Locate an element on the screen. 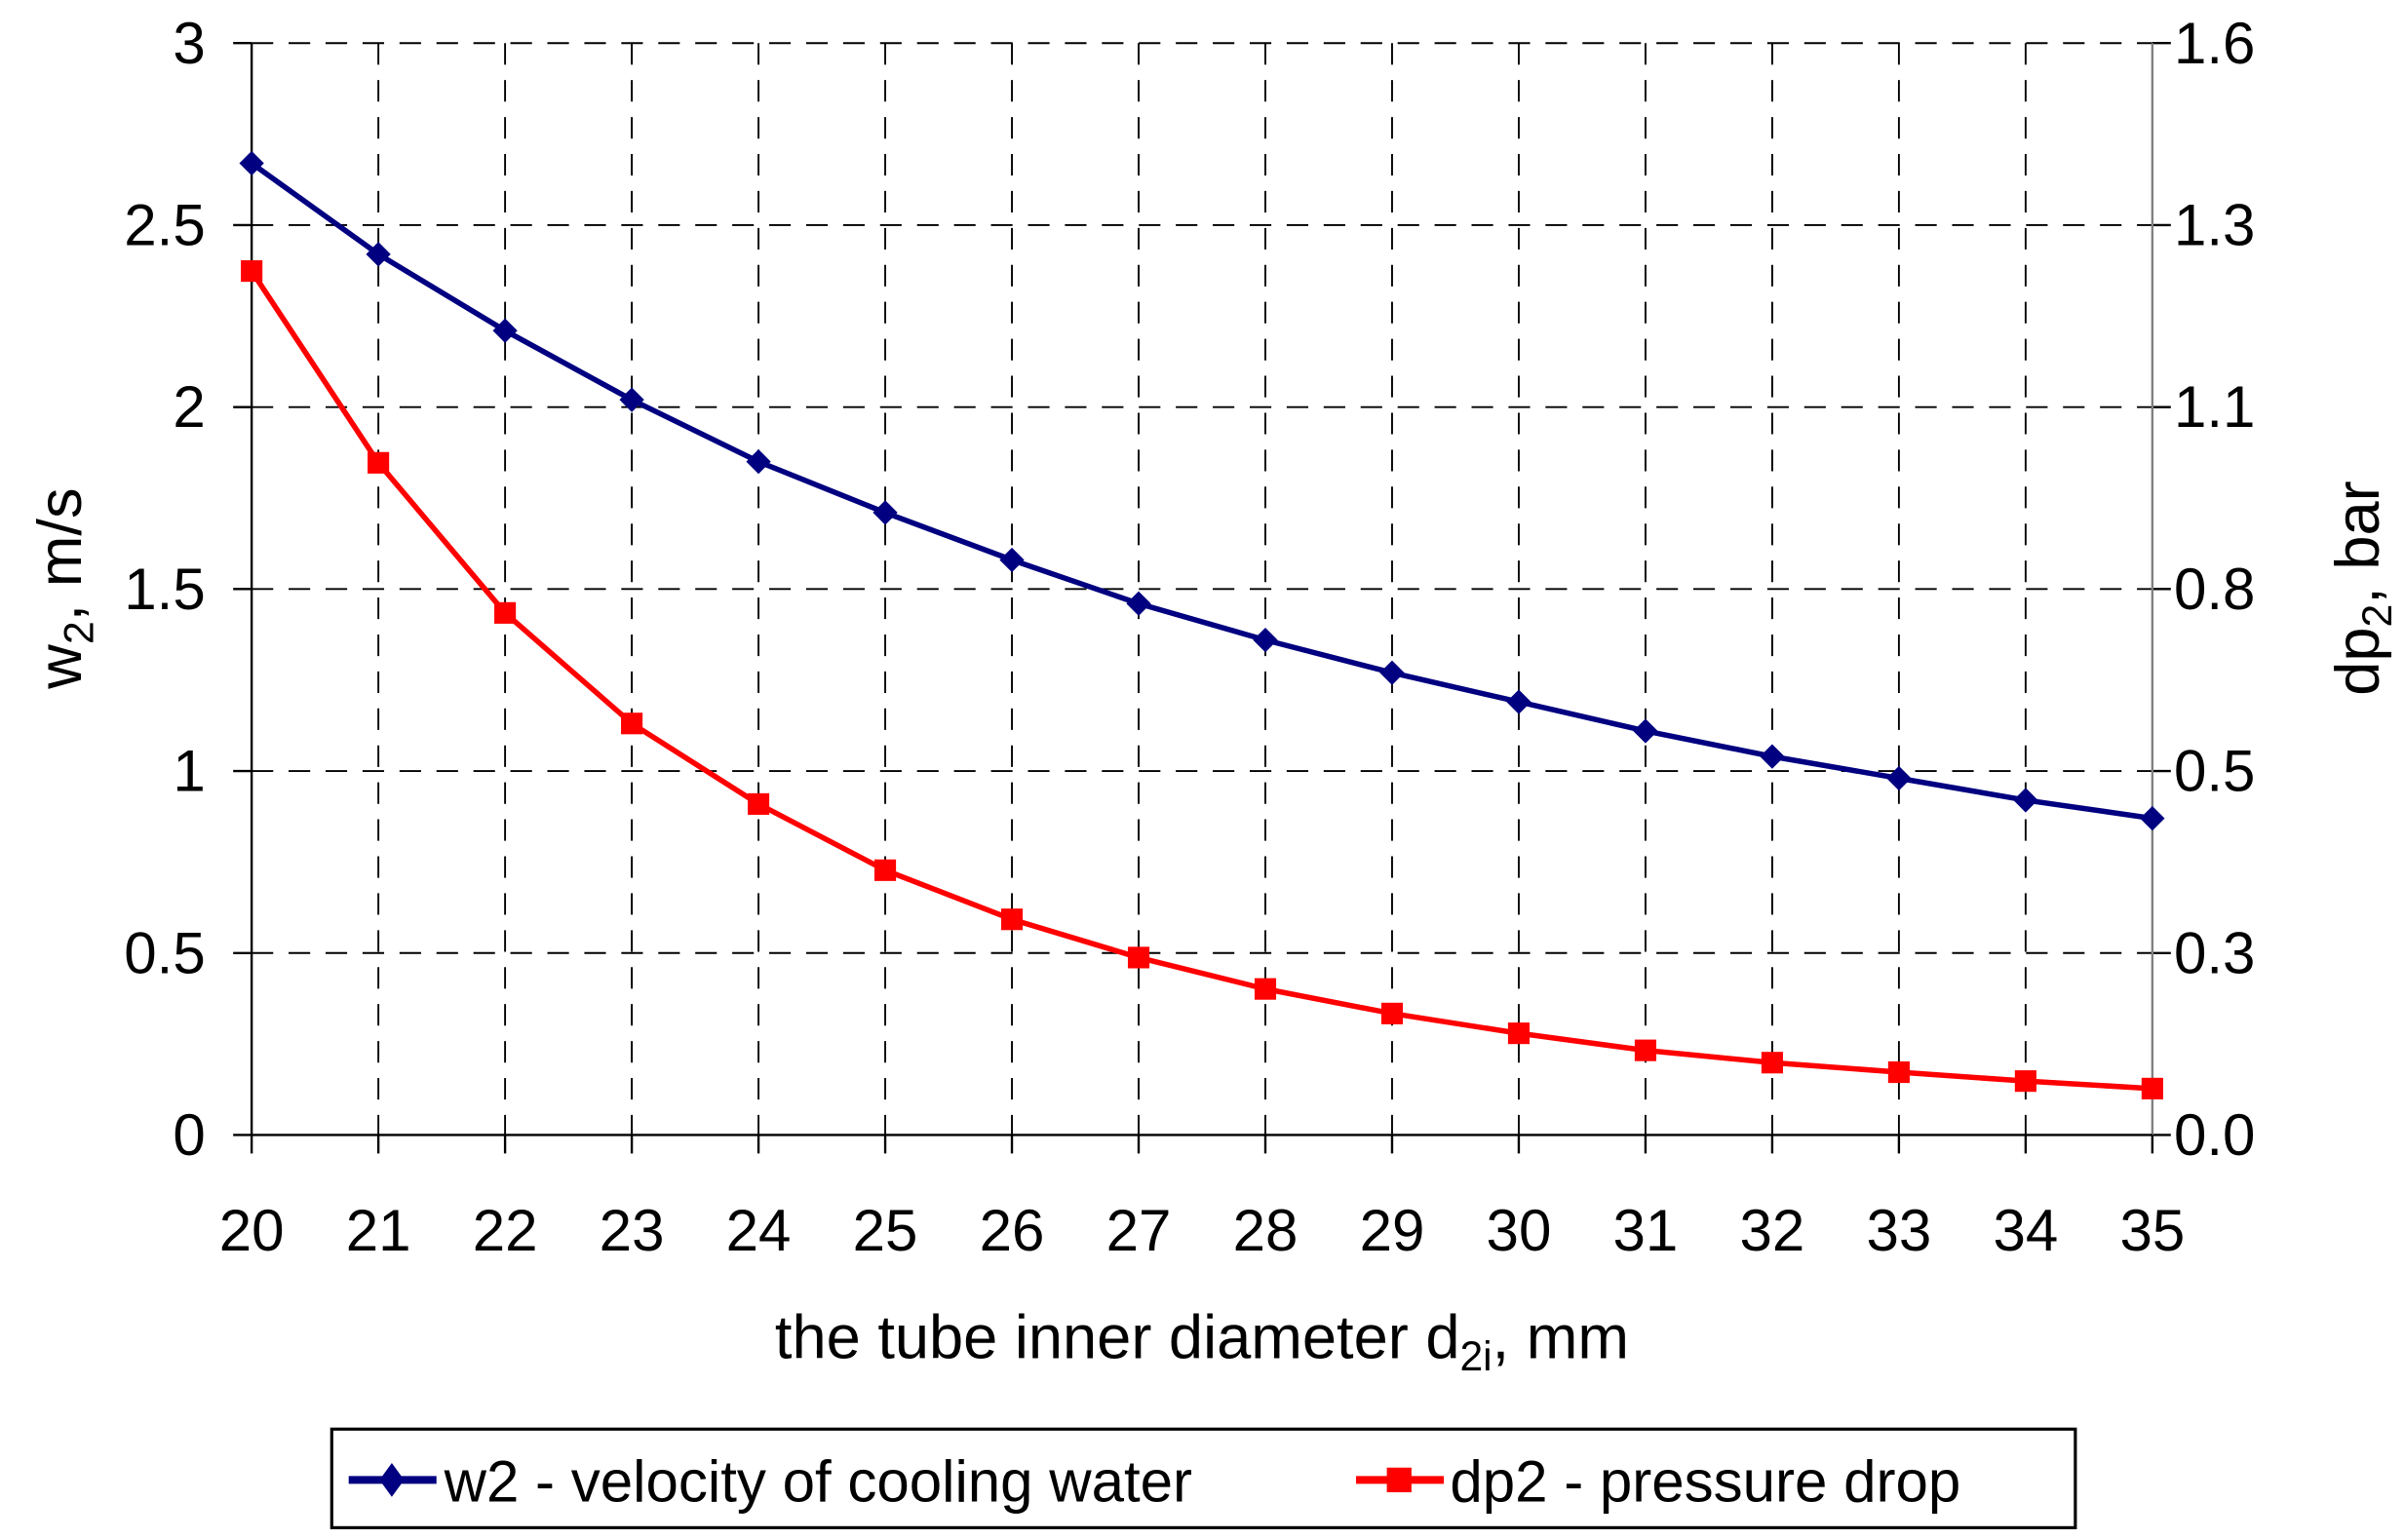 Image resolution: width=2404 pixels, height=1540 pixels. y2-tick-label: 0.5 is located at coordinates (2214, 771).